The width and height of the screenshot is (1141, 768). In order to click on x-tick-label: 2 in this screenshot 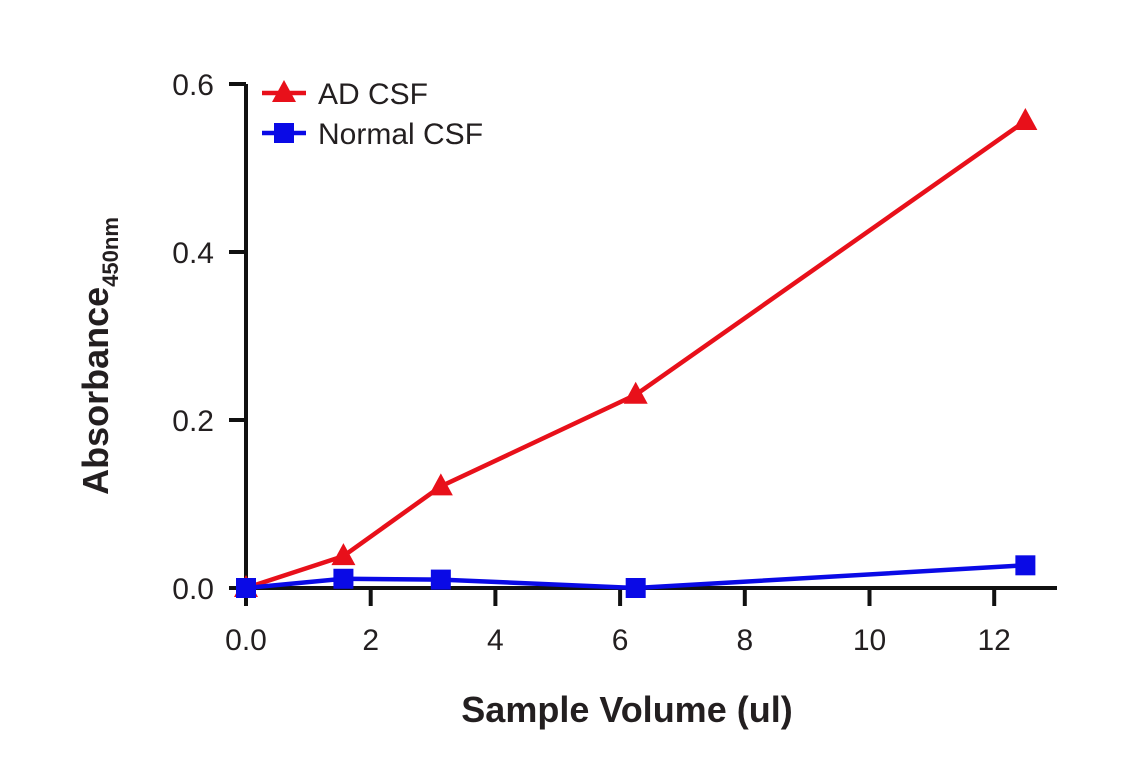, I will do `click(370, 640)`.